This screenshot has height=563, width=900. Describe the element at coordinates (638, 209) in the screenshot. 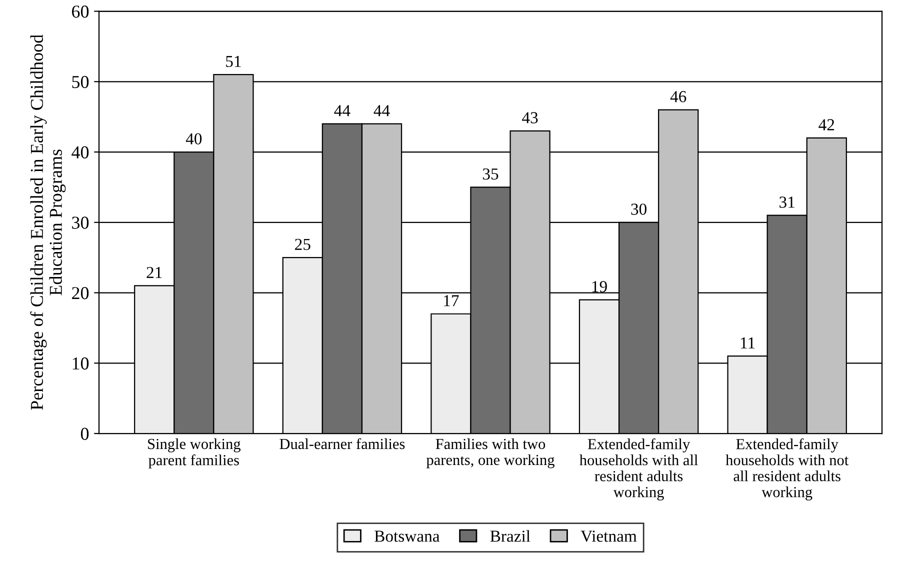

I see `data-label: 30` at that location.